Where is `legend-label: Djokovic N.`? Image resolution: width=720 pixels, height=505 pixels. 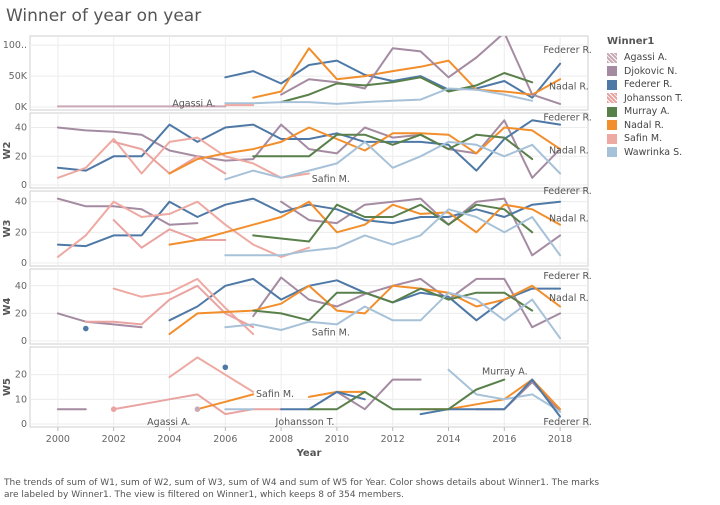
legend-label: Djokovic N. is located at coordinates (651, 71).